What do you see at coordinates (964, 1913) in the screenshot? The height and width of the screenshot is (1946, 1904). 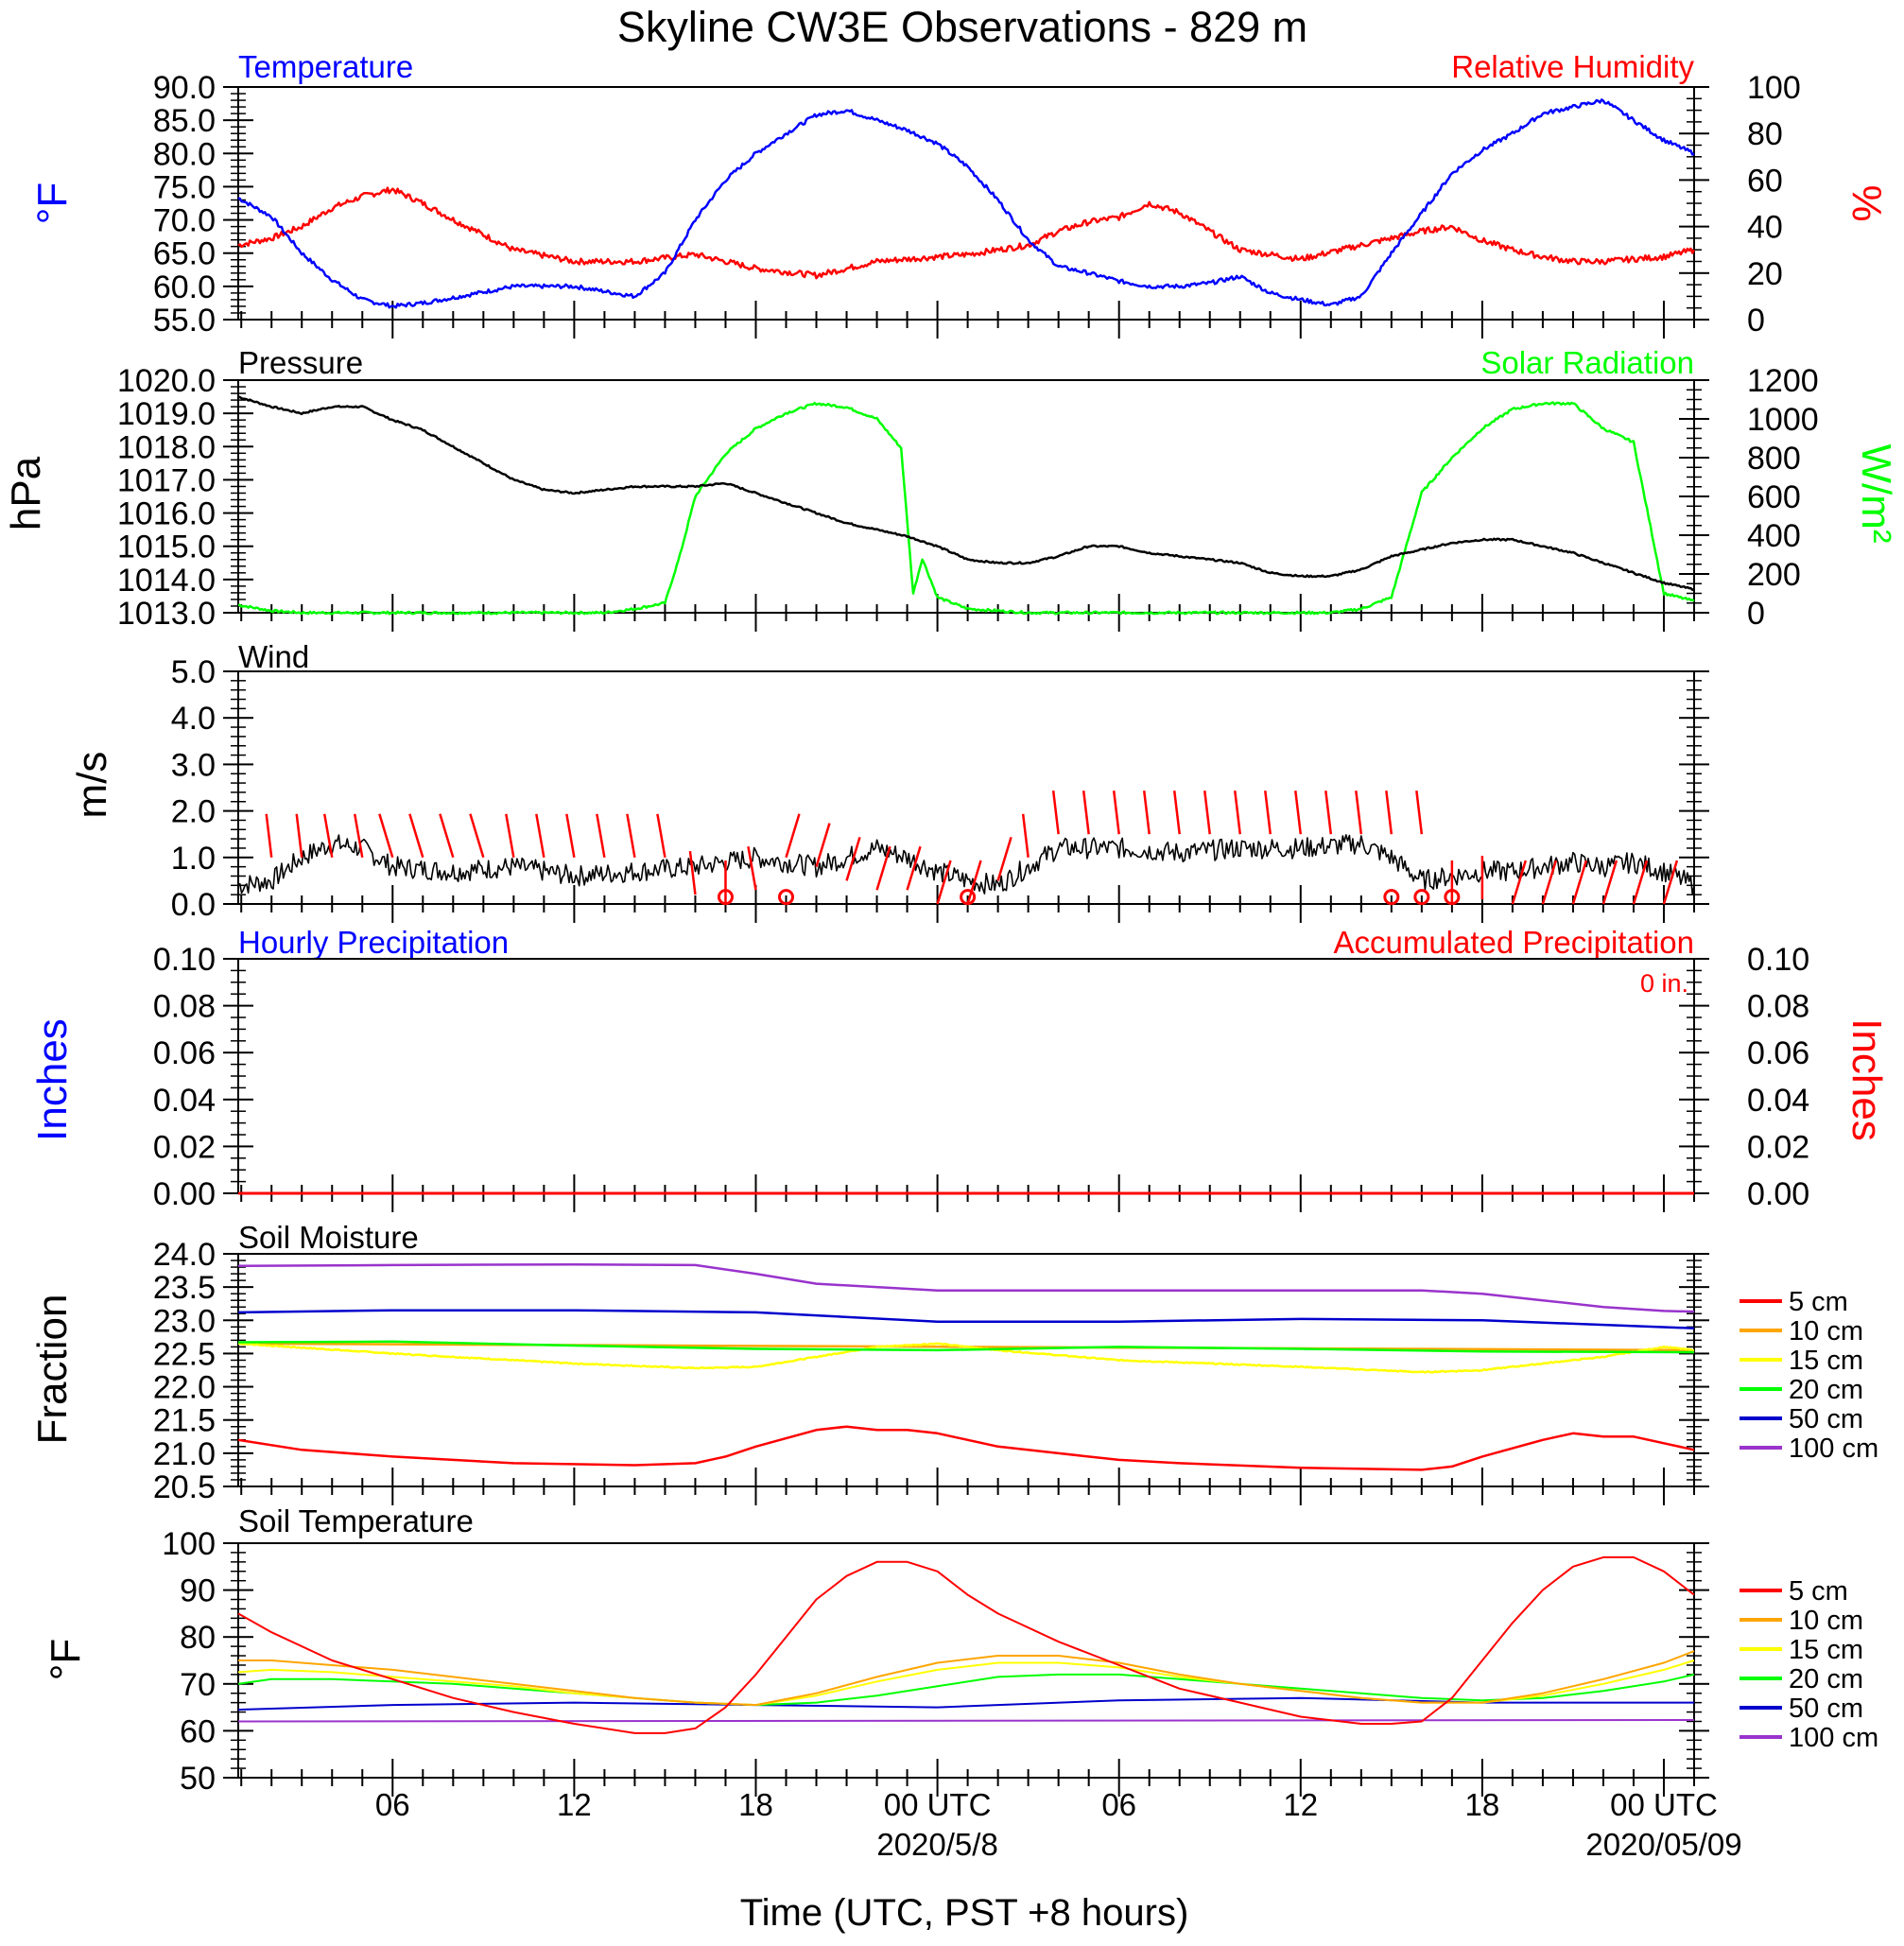 I see `x-axis-label: Time (UTC, PST +8 hours)` at bounding box center [964, 1913].